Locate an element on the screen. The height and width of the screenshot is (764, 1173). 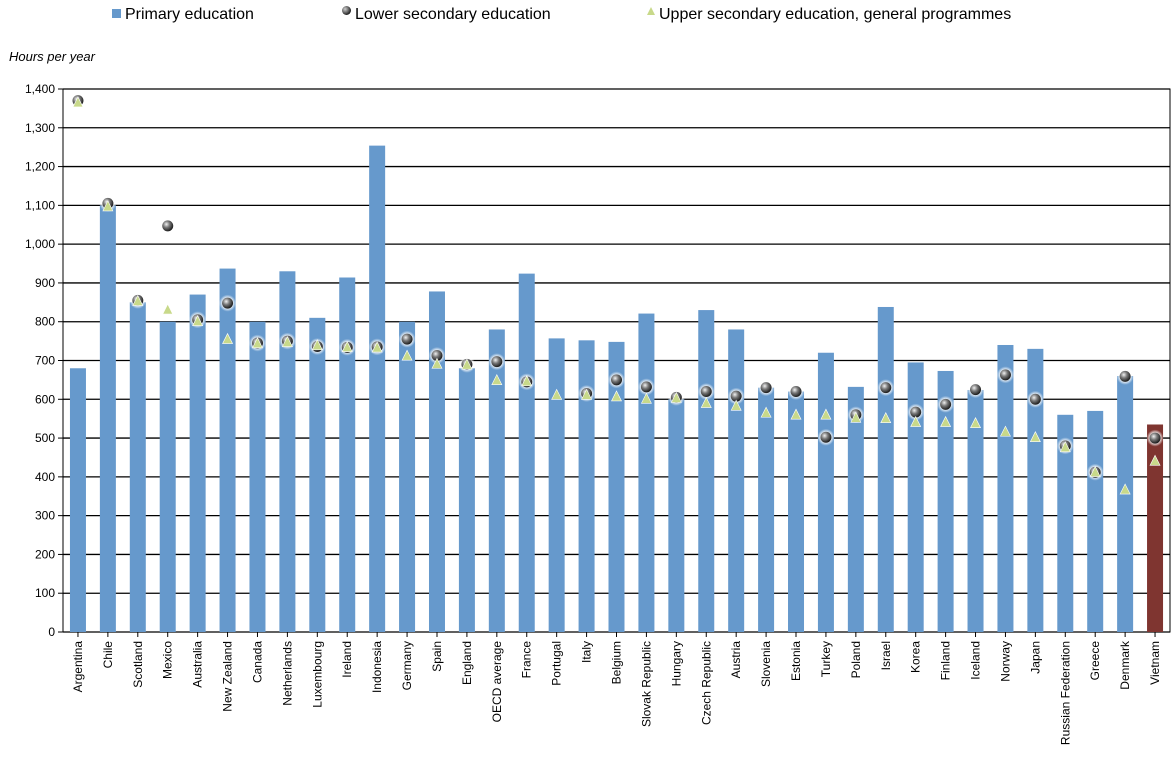
bar-poland is located at coordinates (855, 509).